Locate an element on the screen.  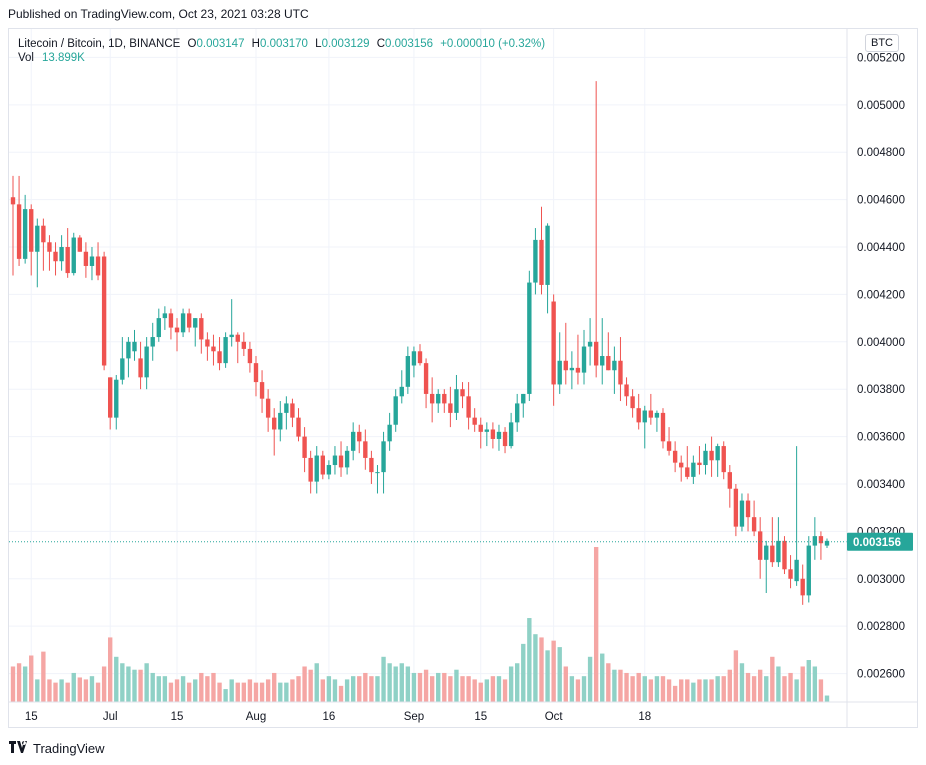
x-tick-label: 15 is located at coordinates (177, 717).